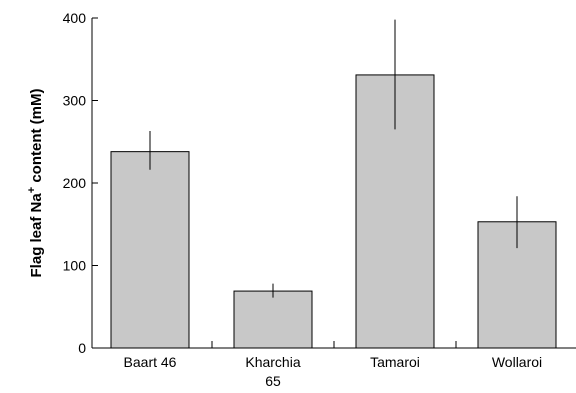 The width and height of the screenshot is (576, 393). Describe the element at coordinates (334, 365) in the screenshot. I see `x-axis: Baart 46 Kharchia 65 Tamaroi Wollaroi` at that location.